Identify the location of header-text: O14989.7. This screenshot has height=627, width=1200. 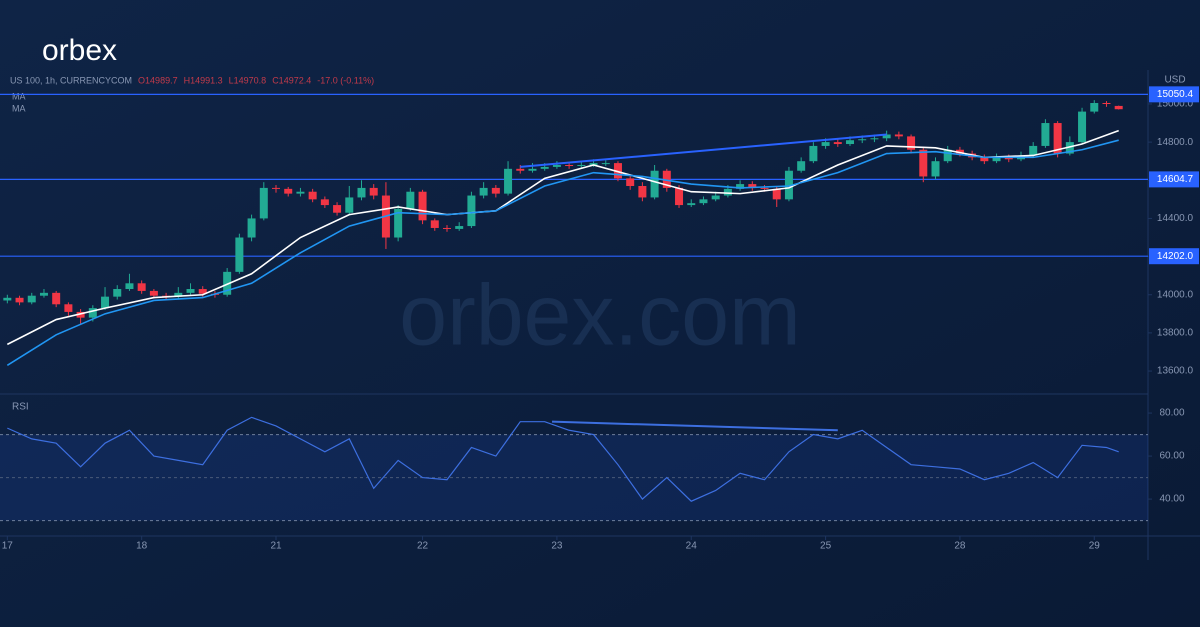
(158, 80).